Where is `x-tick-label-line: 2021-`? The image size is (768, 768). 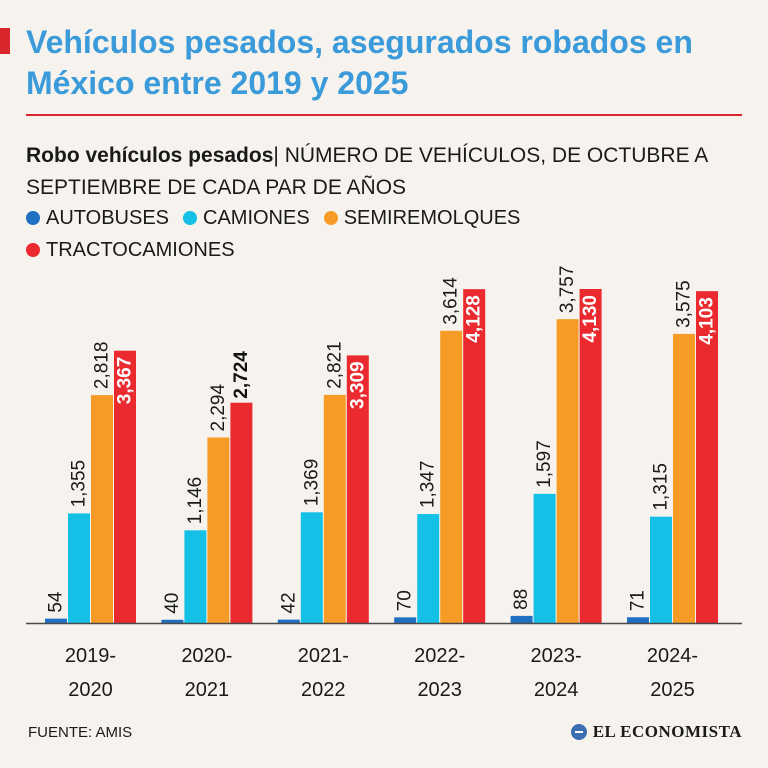 x-tick-label-line: 2021- is located at coordinates (323, 656).